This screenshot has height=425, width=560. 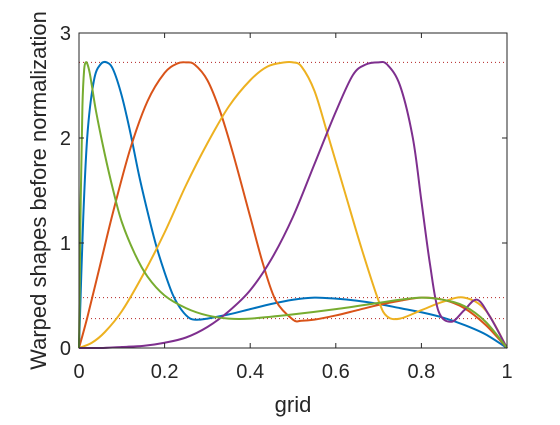 What do you see at coordinates (336, 372) in the screenshot?
I see `x-tick-label: 0.6` at bounding box center [336, 372].